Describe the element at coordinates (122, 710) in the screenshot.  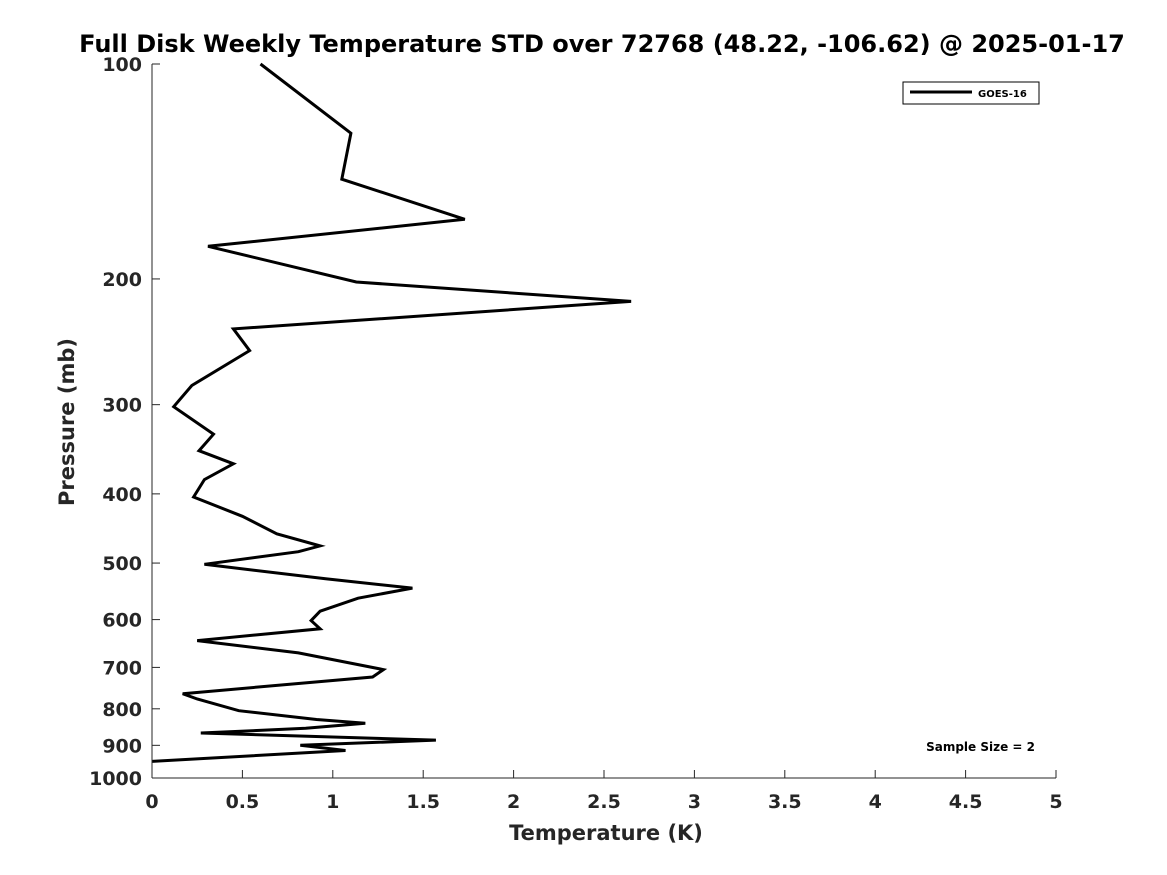
I see `y-tick-label: 800` at that location.